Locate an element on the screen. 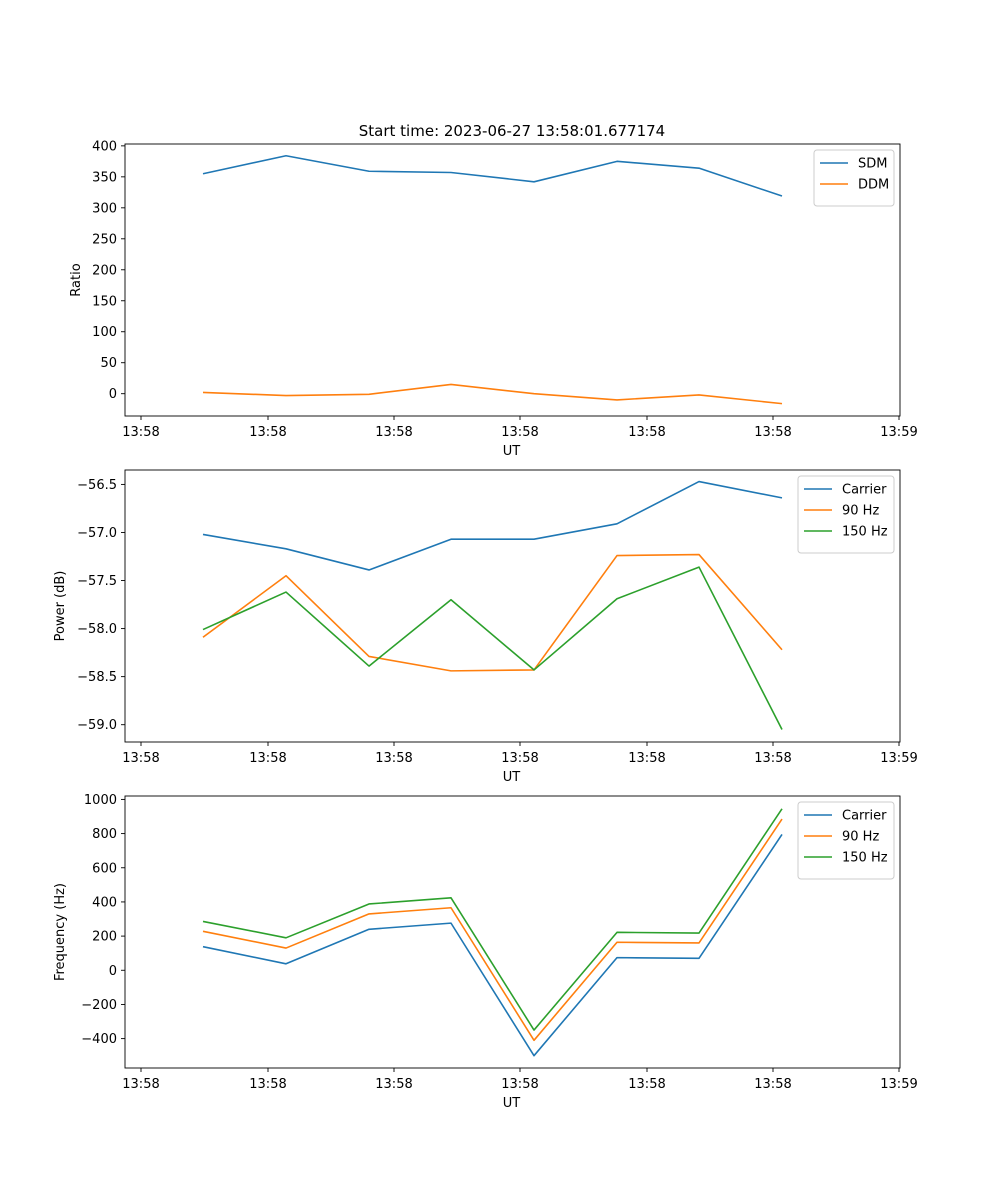  y-tick-label: 600 is located at coordinates (104, 868).